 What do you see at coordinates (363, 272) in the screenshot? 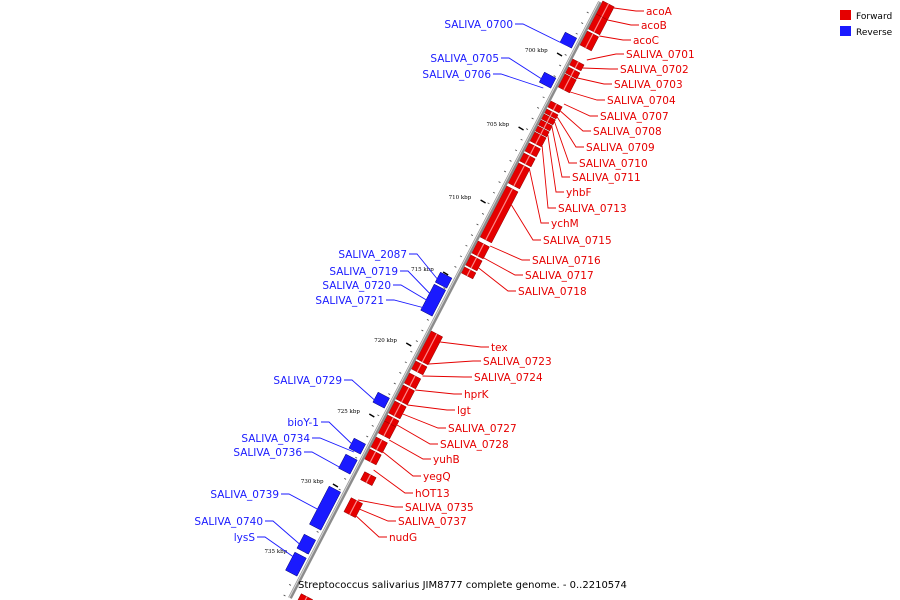
I see `reverse-gene-label: SALIVA_0719` at bounding box center [363, 272].